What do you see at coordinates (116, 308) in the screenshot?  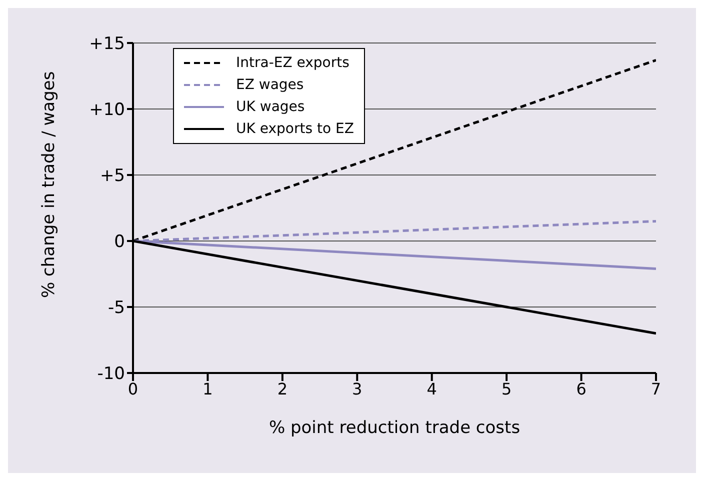 I see `y-tick-label: -5` at bounding box center [116, 308].